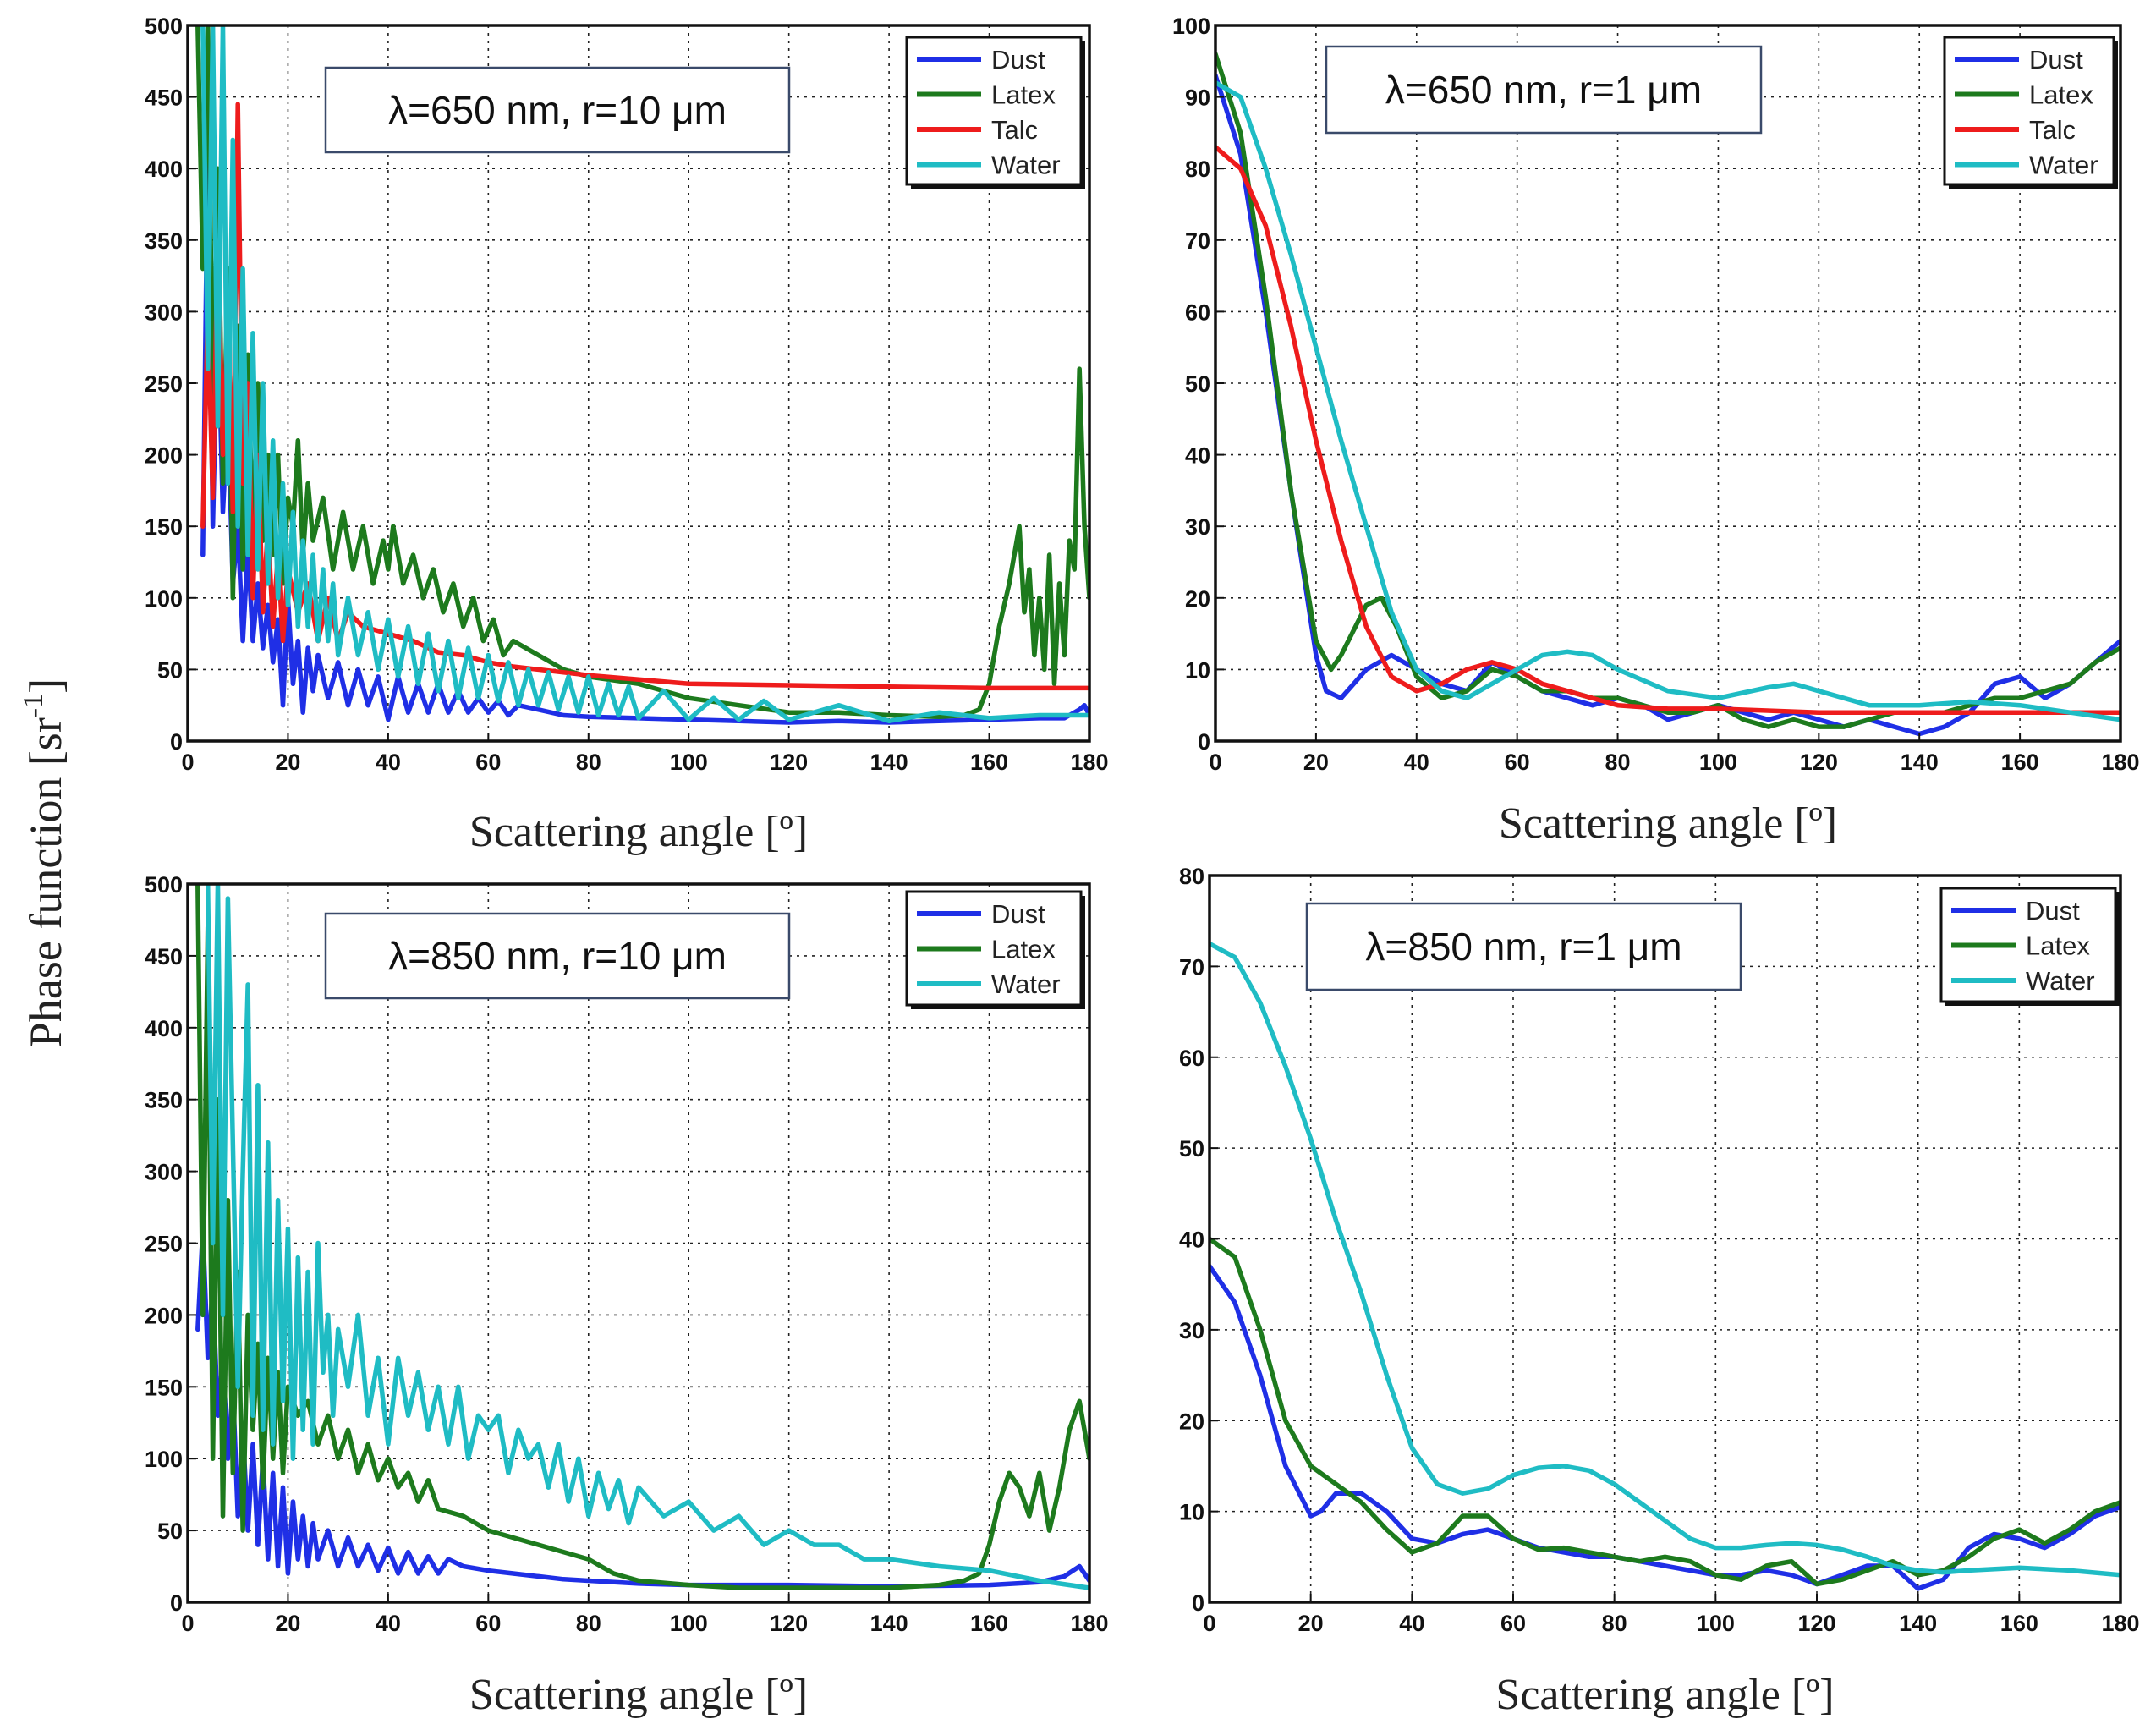  Describe the element at coordinates (645, 435) in the screenshot. I see `series-line-dust` at that location.